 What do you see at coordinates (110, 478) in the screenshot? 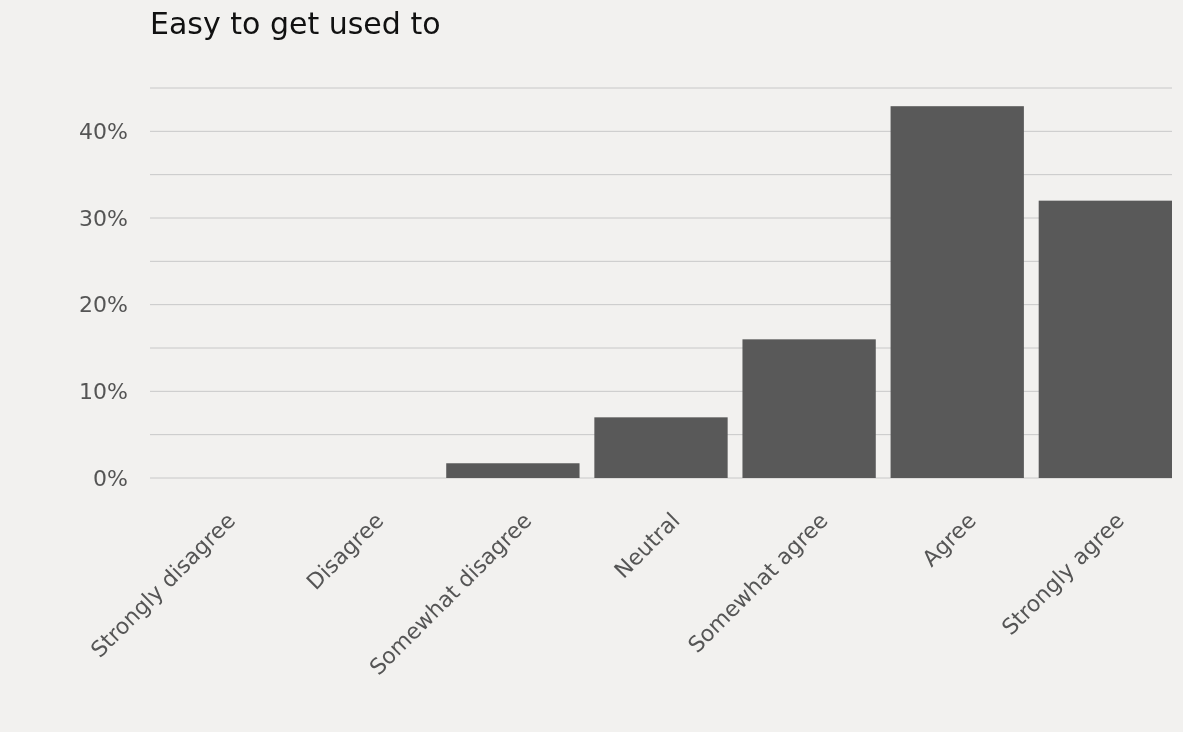
I see `y-tick-label: 0%` at bounding box center [110, 478].